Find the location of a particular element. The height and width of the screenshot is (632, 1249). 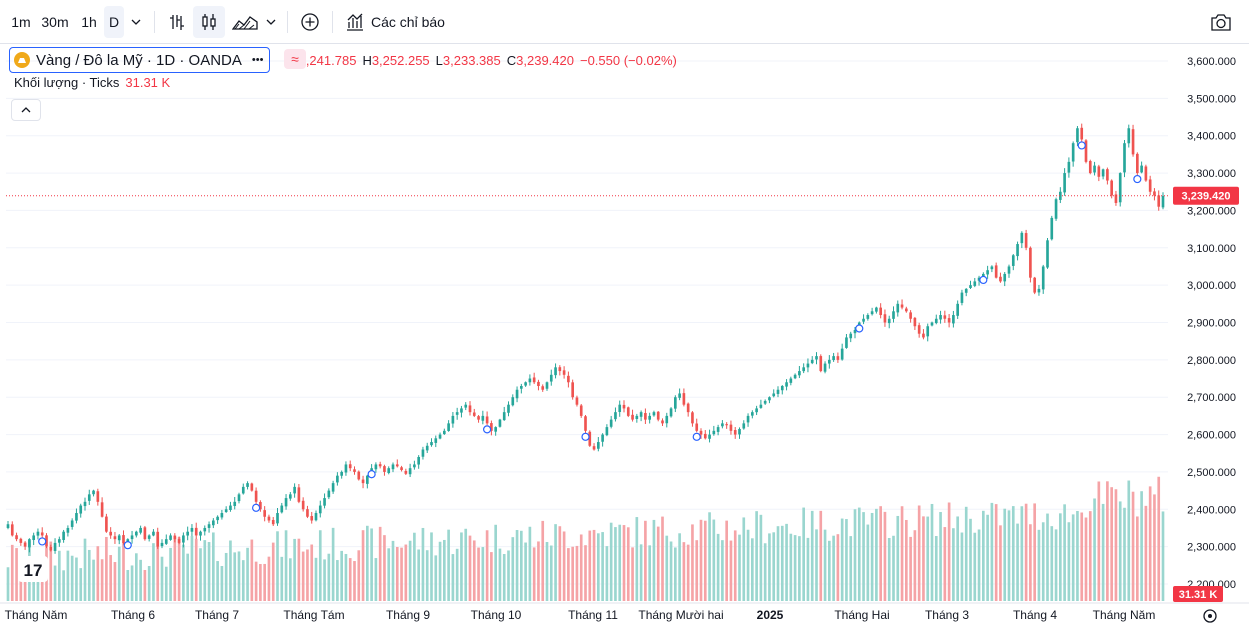

event-marker is located at coordinates (585, 436).